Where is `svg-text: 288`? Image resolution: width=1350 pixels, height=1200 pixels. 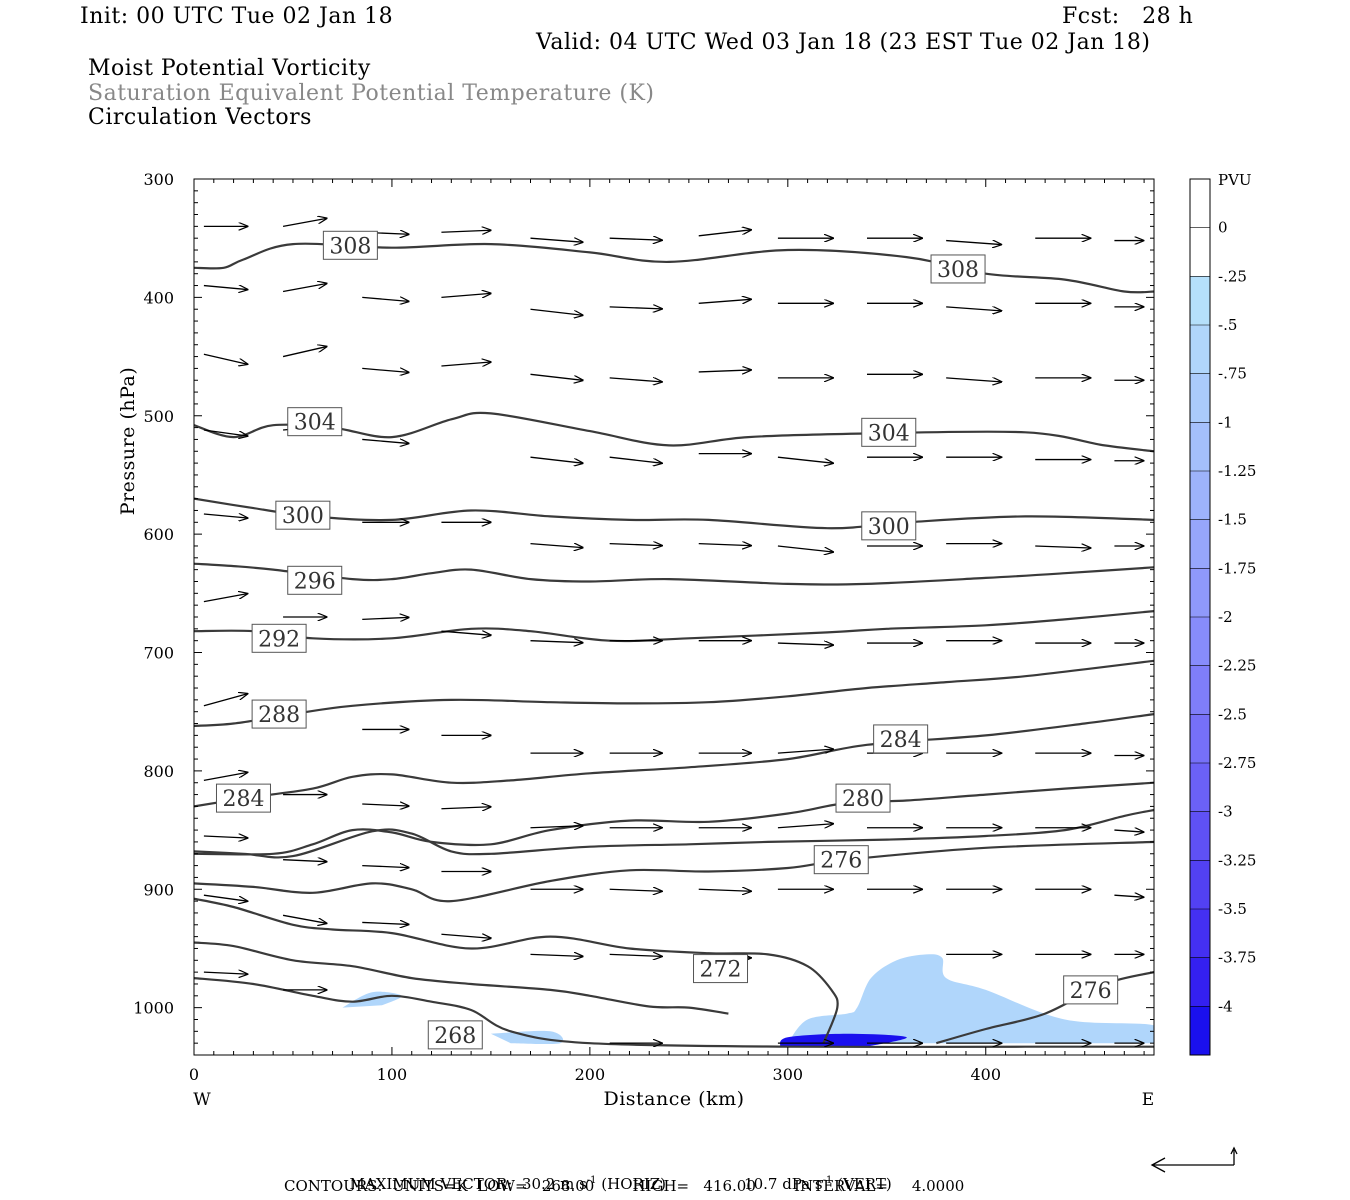
svg-text: 288 is located at coordinates (279, 715).